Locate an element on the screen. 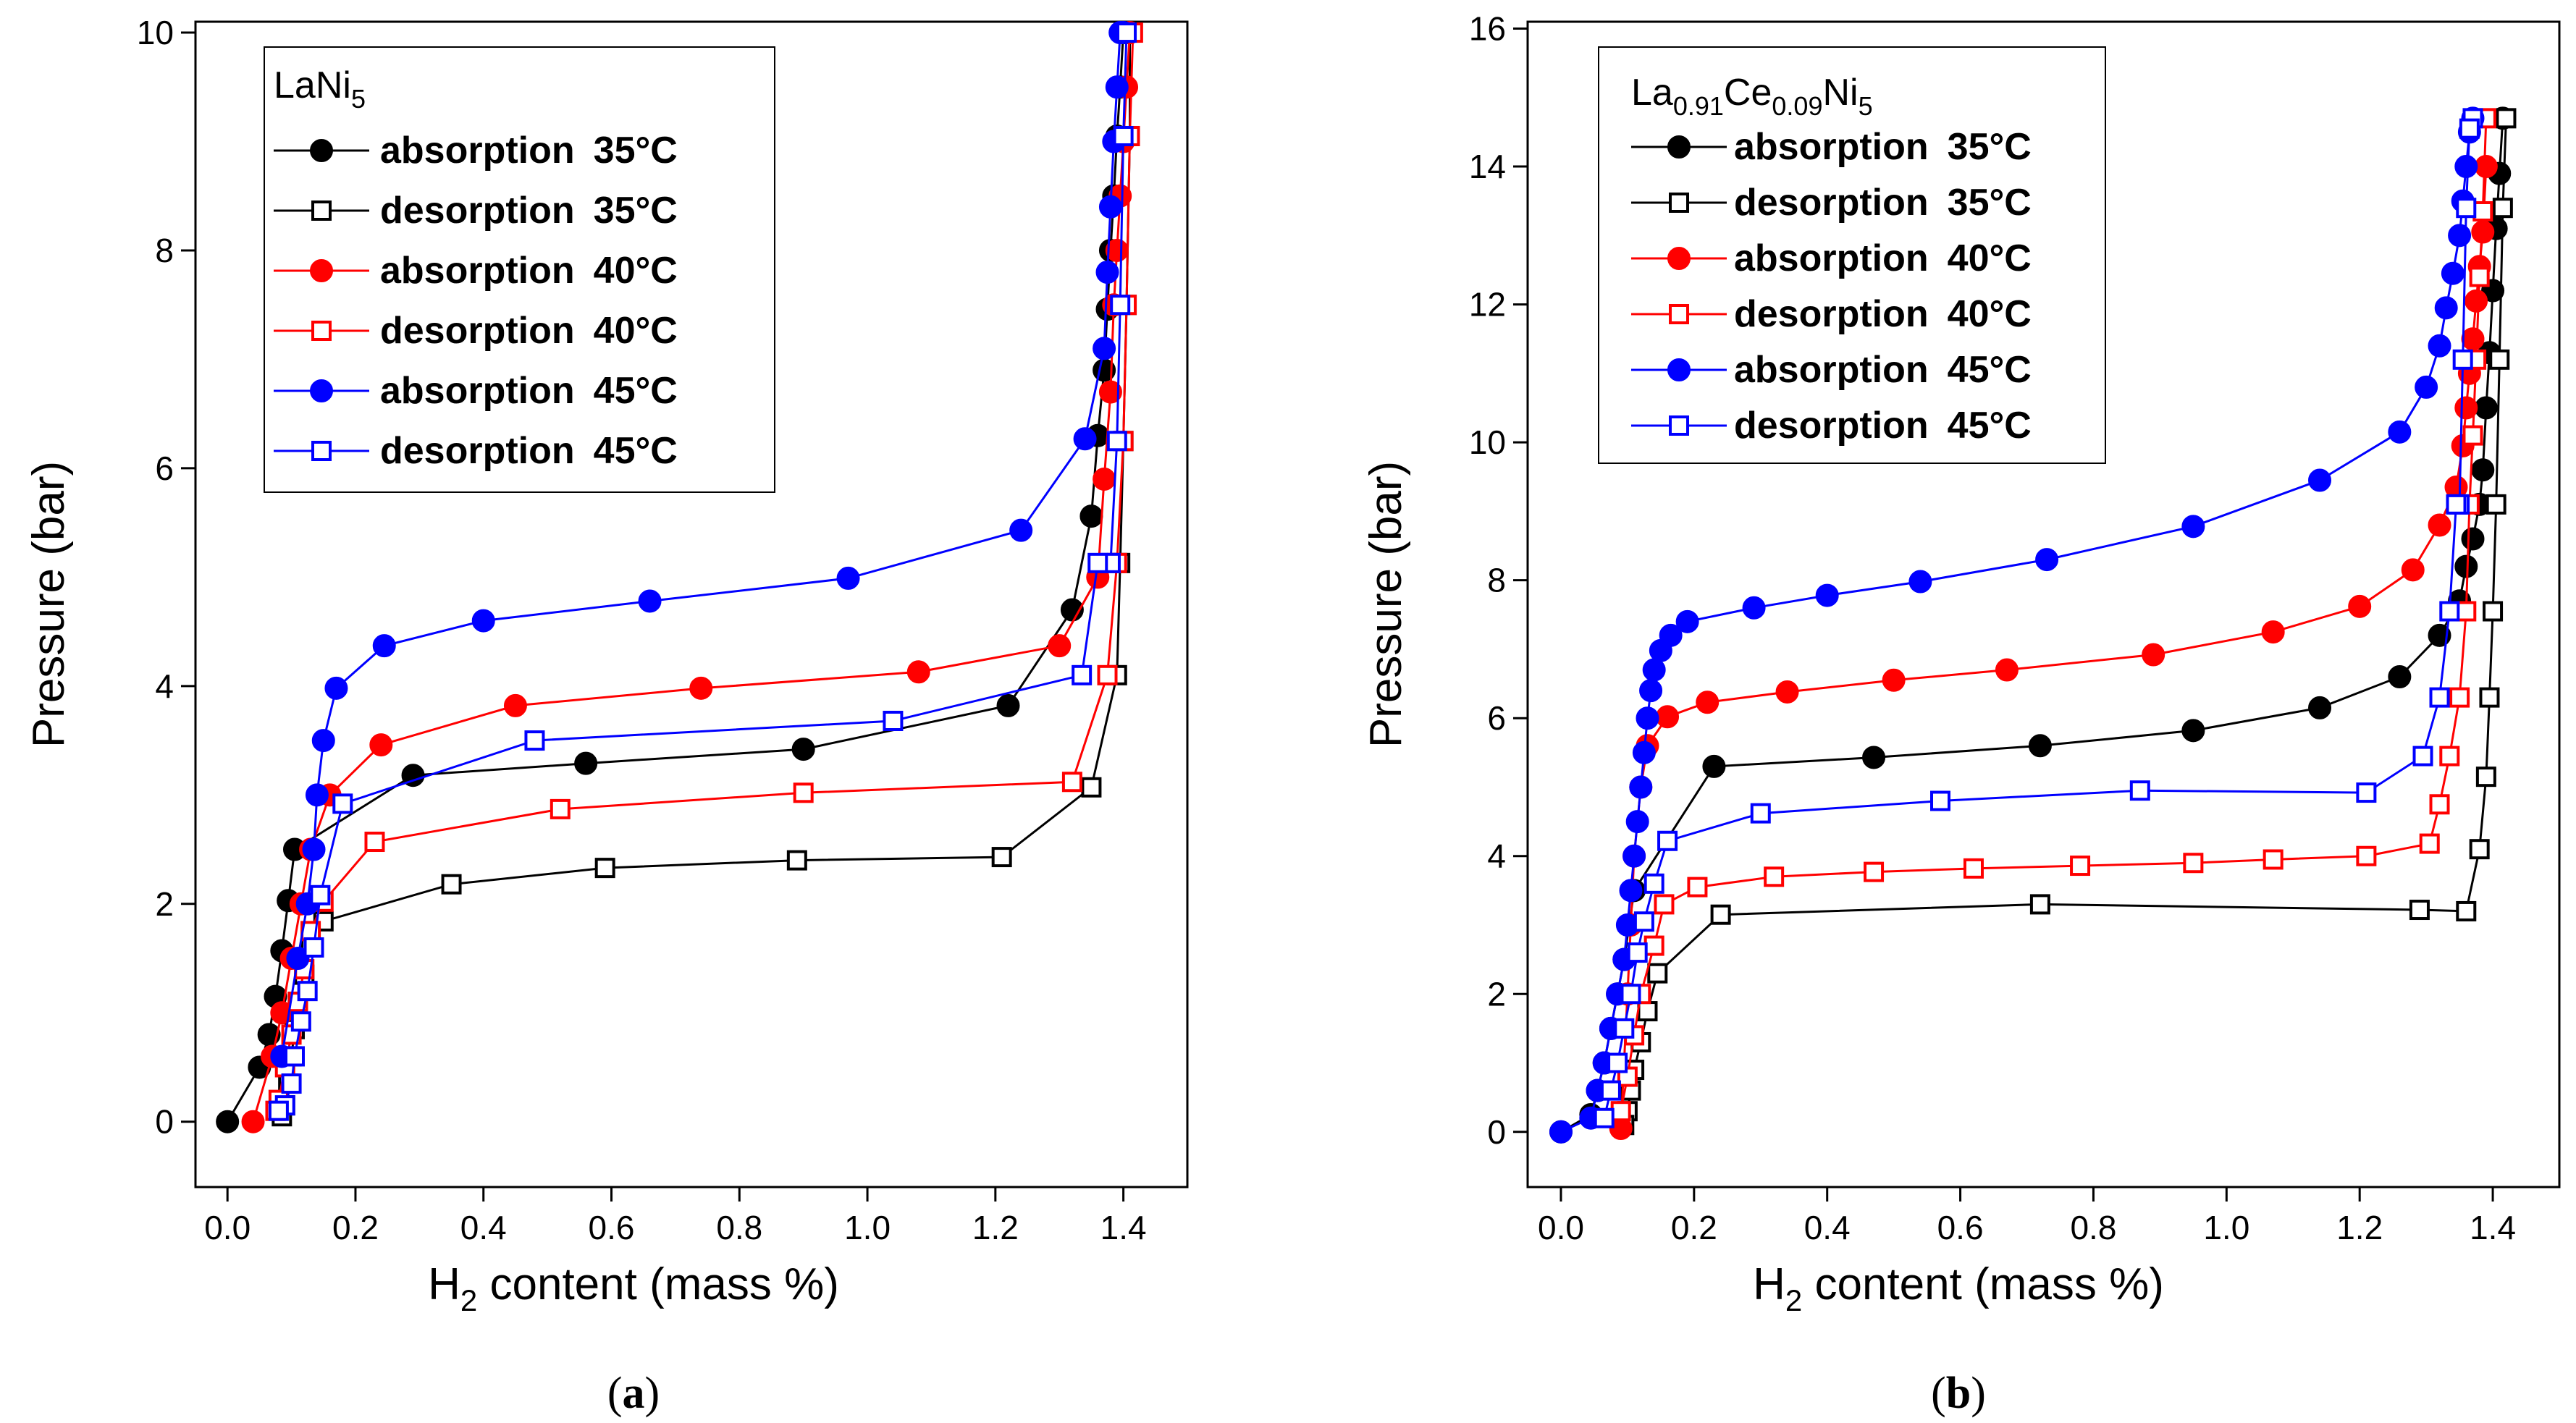 The height and width of the screenshot is (1423, 2576). legend-label: absorption 35°C is located at coordinates (529, 151).